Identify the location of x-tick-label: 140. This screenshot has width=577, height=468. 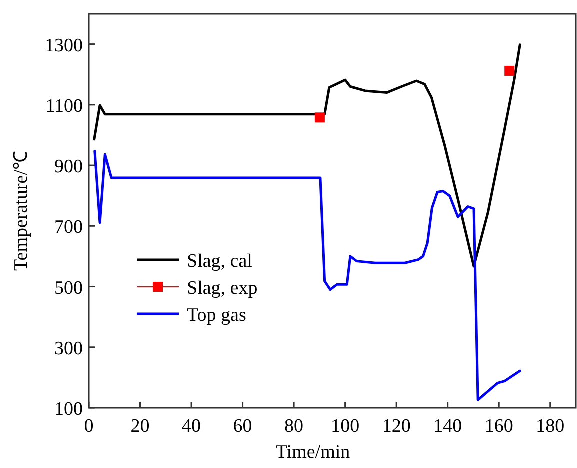
(448, 426).